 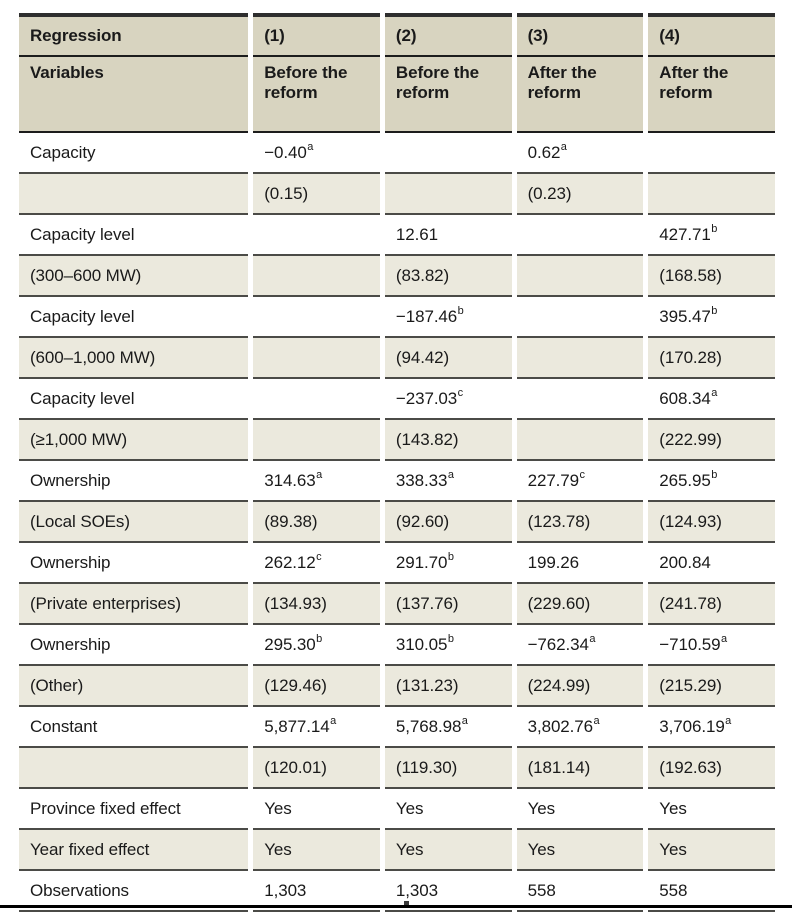 I want to click on value-cell: 262.12c, so click(x=316, y=563).